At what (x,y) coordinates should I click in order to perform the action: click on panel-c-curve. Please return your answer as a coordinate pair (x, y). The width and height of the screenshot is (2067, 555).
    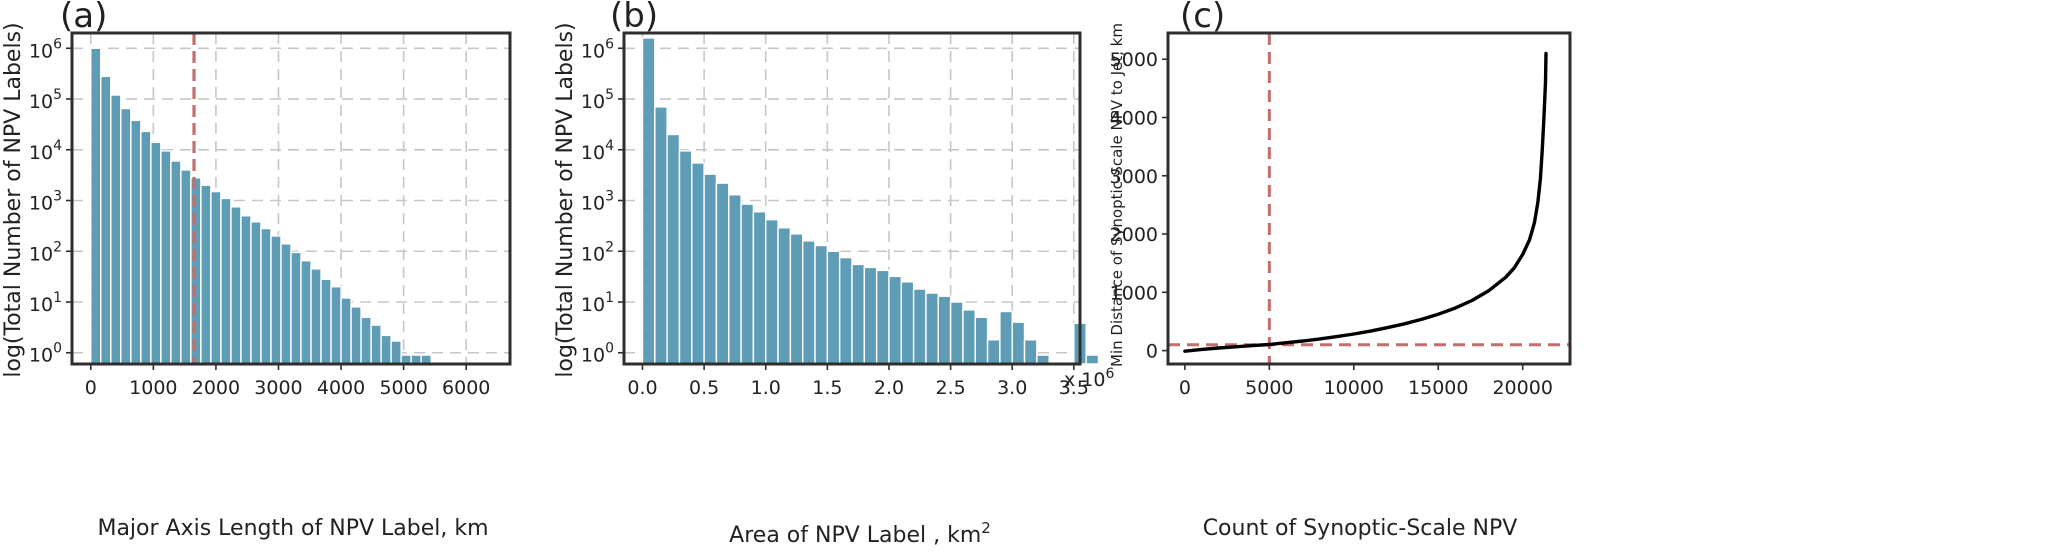
    Looking at the image, I should click on (1365, 202).